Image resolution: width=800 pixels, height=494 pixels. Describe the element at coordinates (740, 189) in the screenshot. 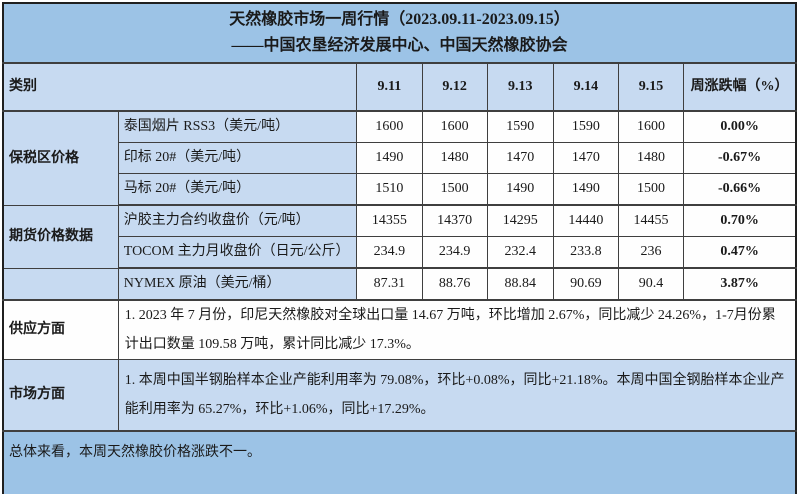

I see `weekly-change-cell: -0.66%` at that location.